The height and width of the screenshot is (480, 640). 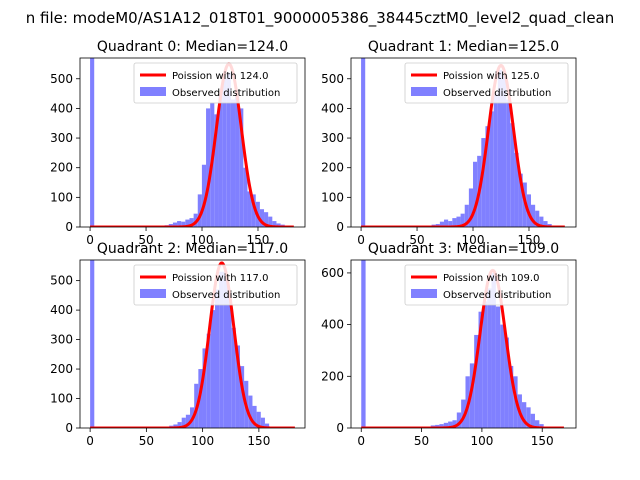 I want to click on legend: Poission with 117.0 Observed distribution, so click(x=215, y=285).